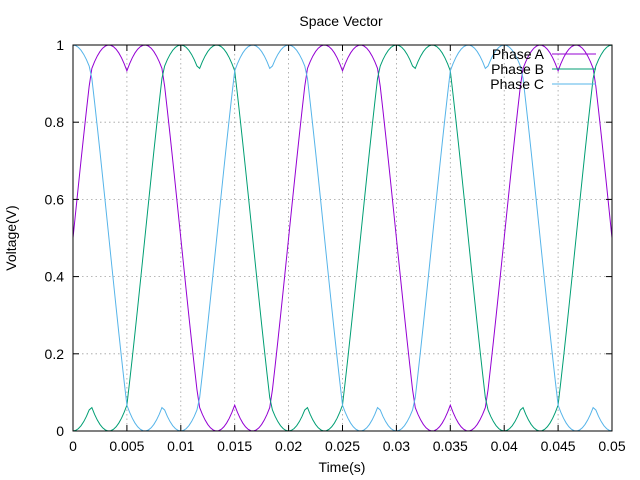 This screenshot has width=640, height=480. I want to click on legend-label: Phase C, so click(517, 84).